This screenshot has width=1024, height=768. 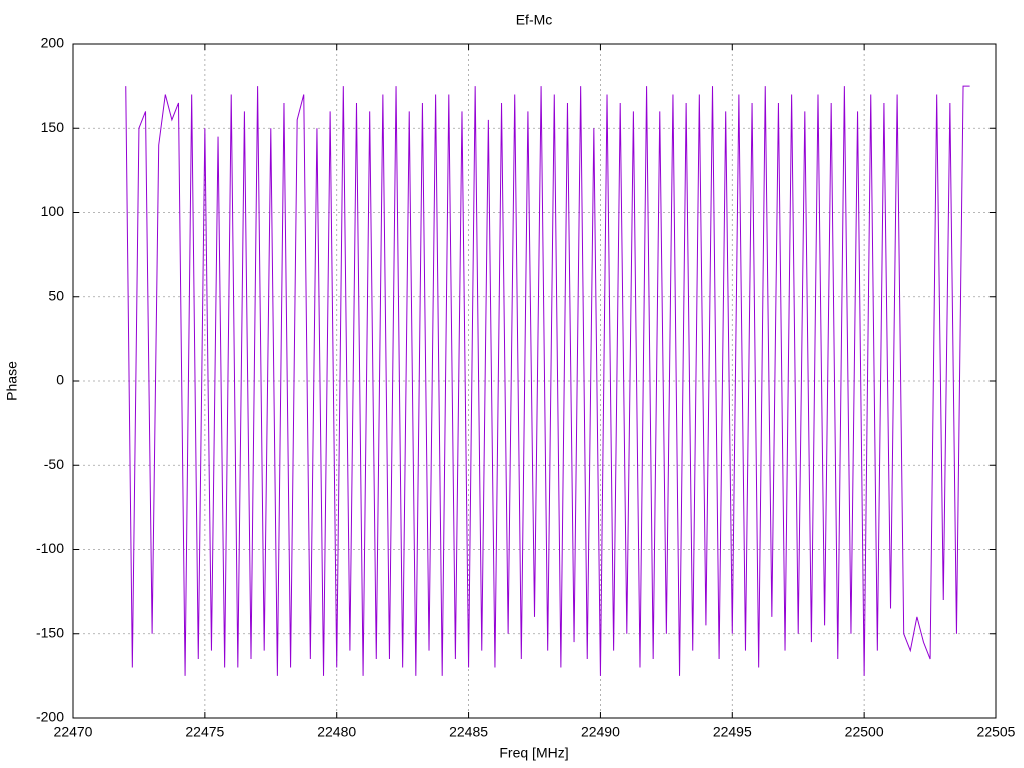 What do you see at coordinates (53, 127) in the screenshot?
I see `y-tick-label: 150` at bounding box center [53, 127].